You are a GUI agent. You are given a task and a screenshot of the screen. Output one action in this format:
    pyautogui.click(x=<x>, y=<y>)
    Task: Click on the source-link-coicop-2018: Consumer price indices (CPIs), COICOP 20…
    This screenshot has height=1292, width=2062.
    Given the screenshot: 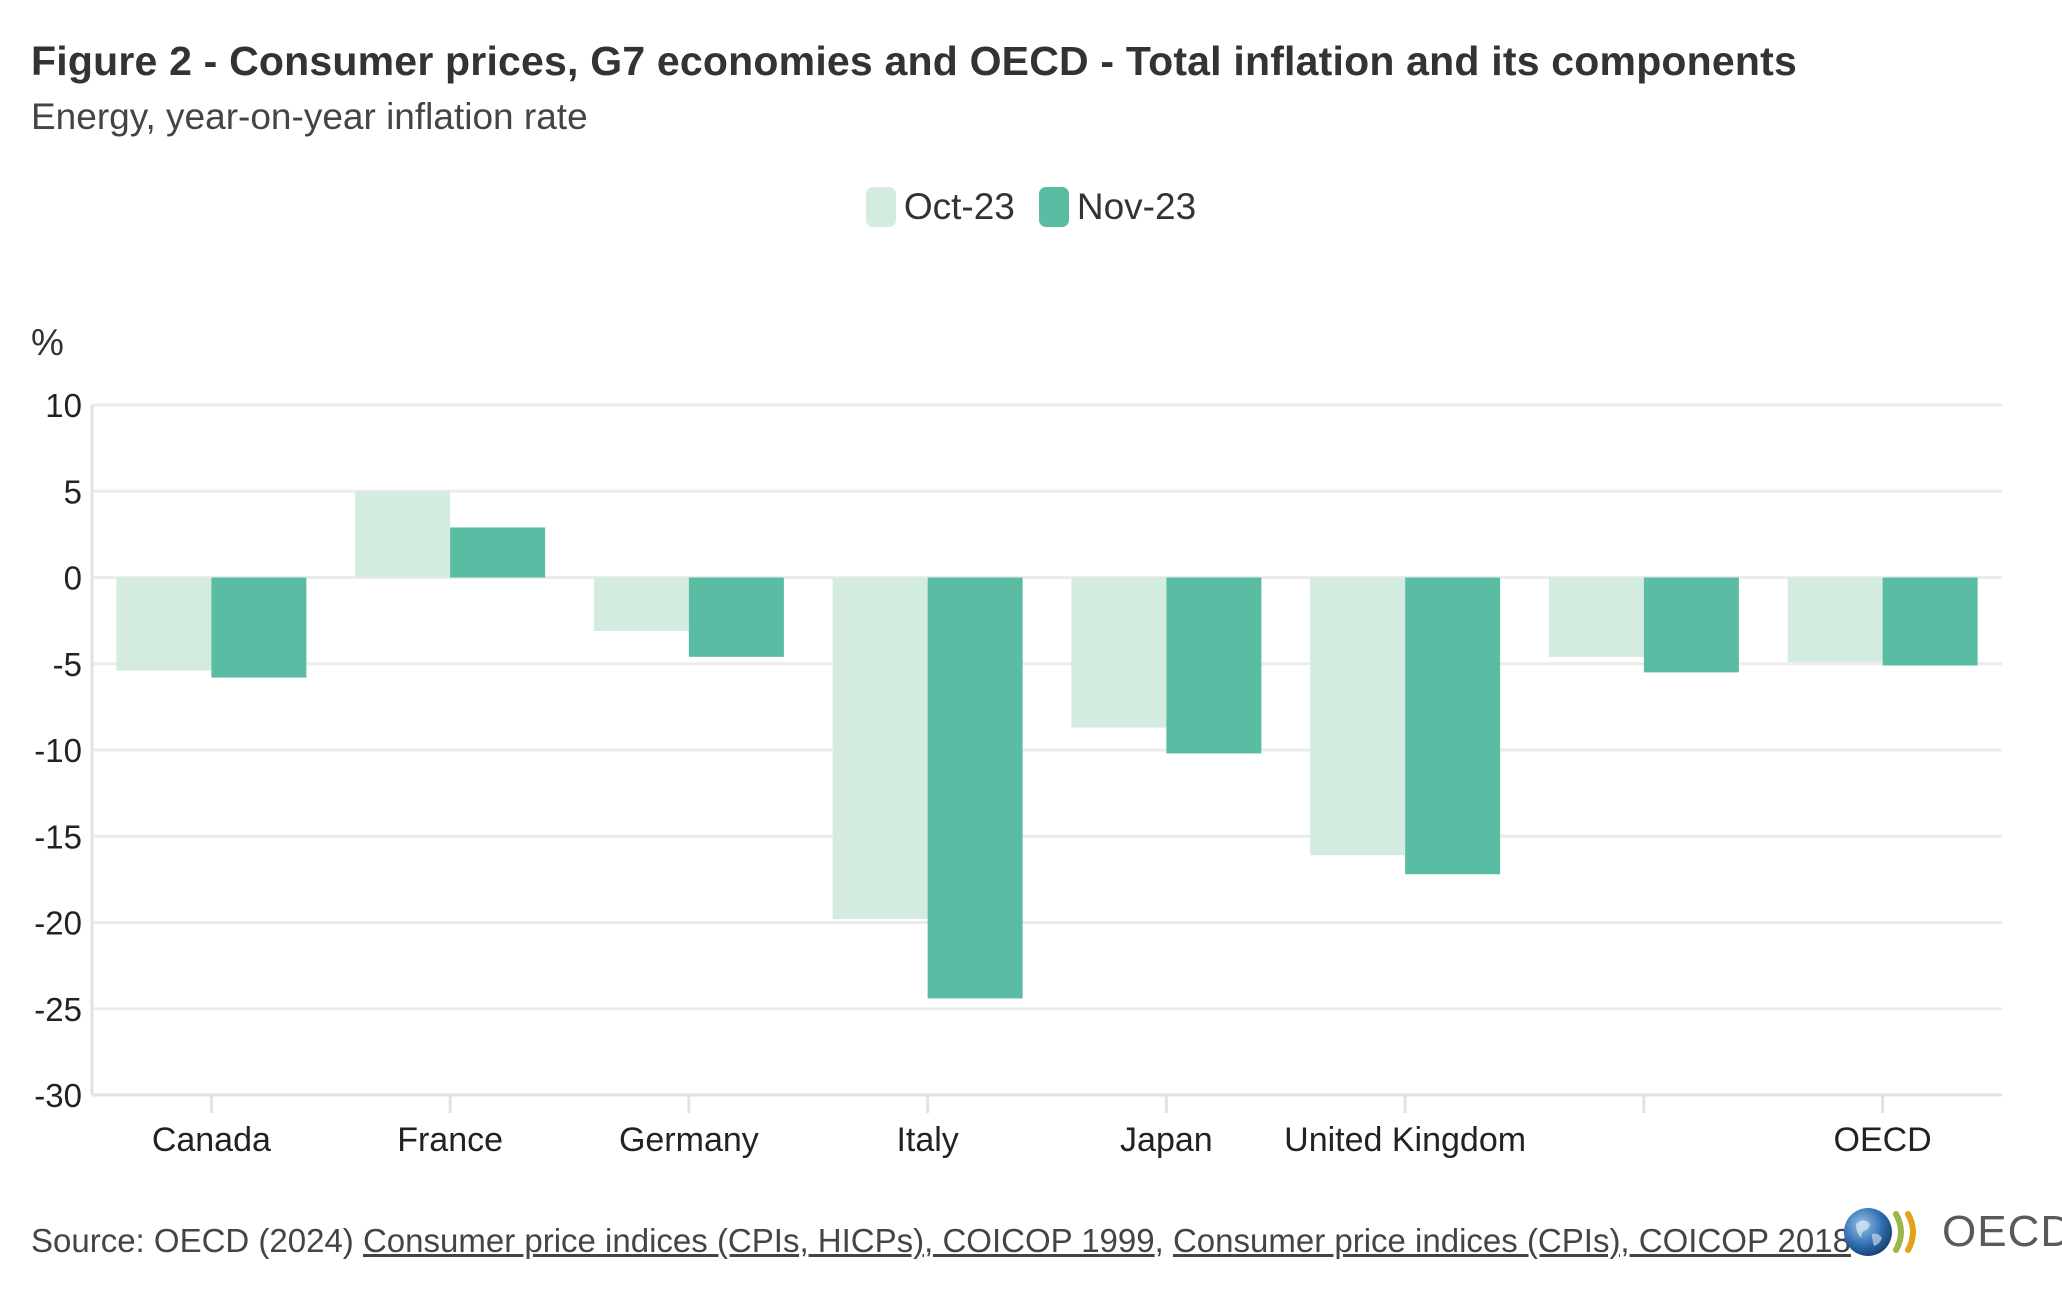 What is the action you would take?
    pyautogui.click(x=1511, y=1240)
    